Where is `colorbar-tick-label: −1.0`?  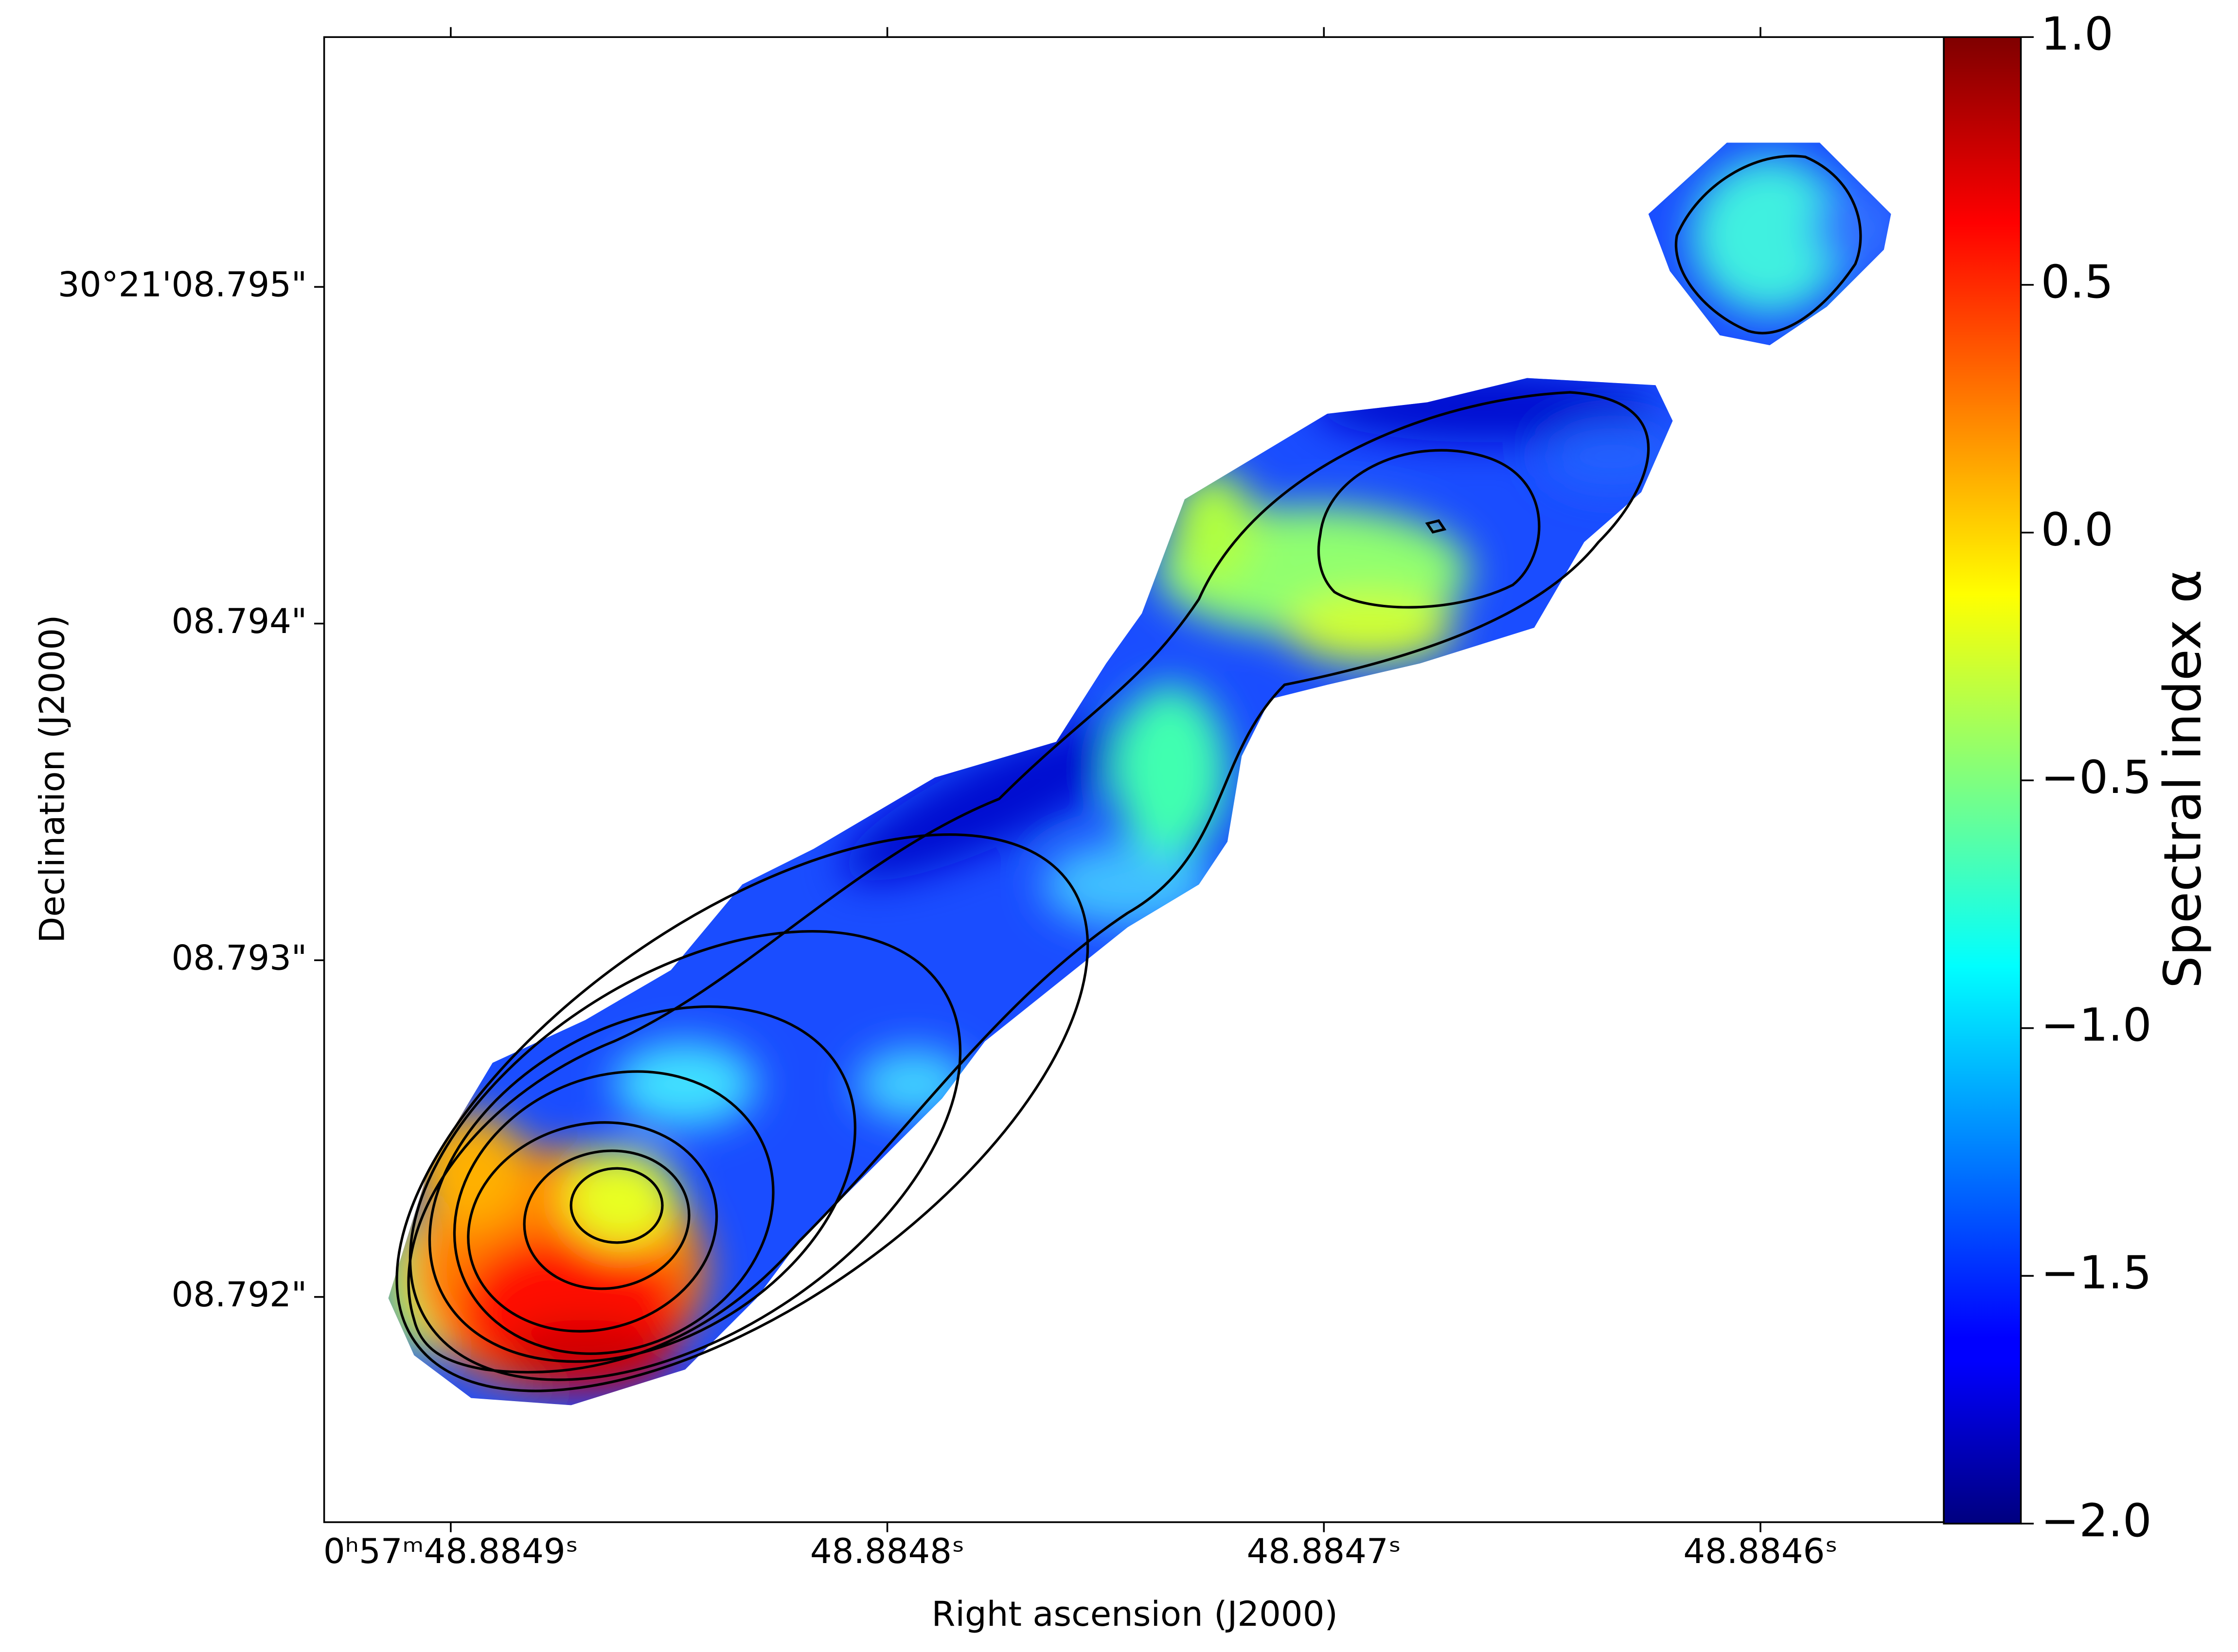 colorbar-tick-label: −1.0 is located at coordinates (2096, 1025).